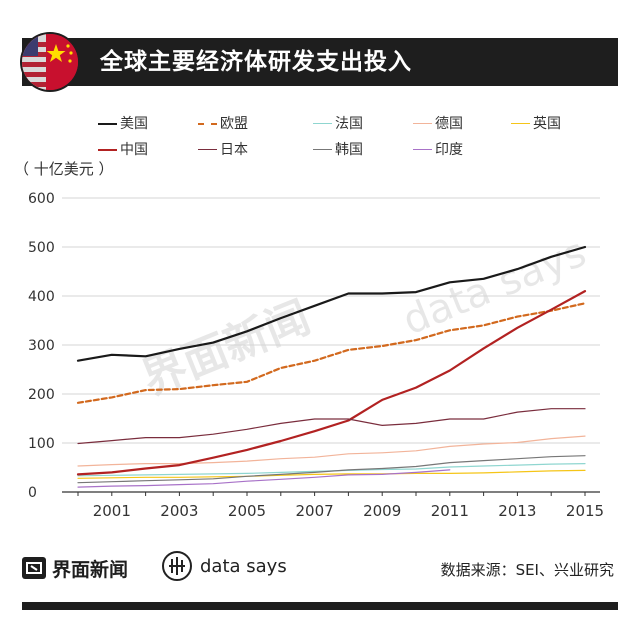  I want to click on x-tick-label: 2009, so click(382, 511).